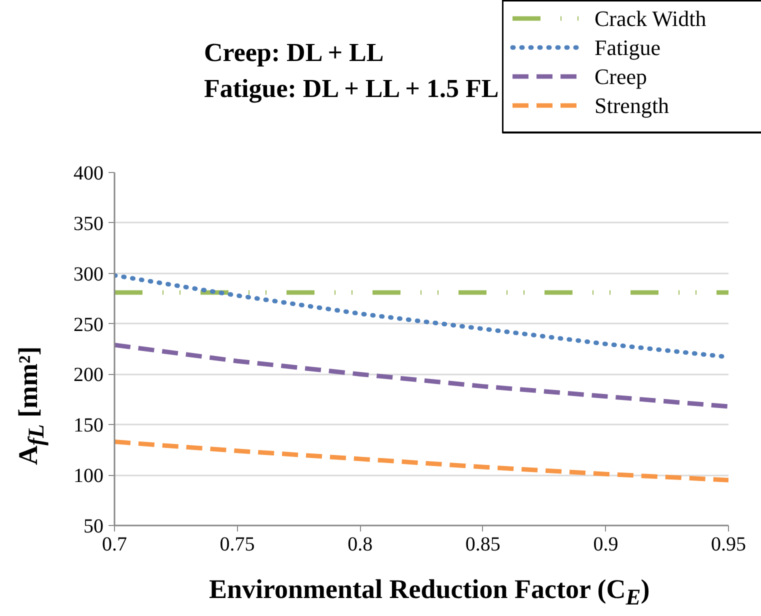 This screenshot has width=761, height=616. Describe the element at coordinates (89, 325) in the screenshot. I see `y-tick-label: 250` at that location.